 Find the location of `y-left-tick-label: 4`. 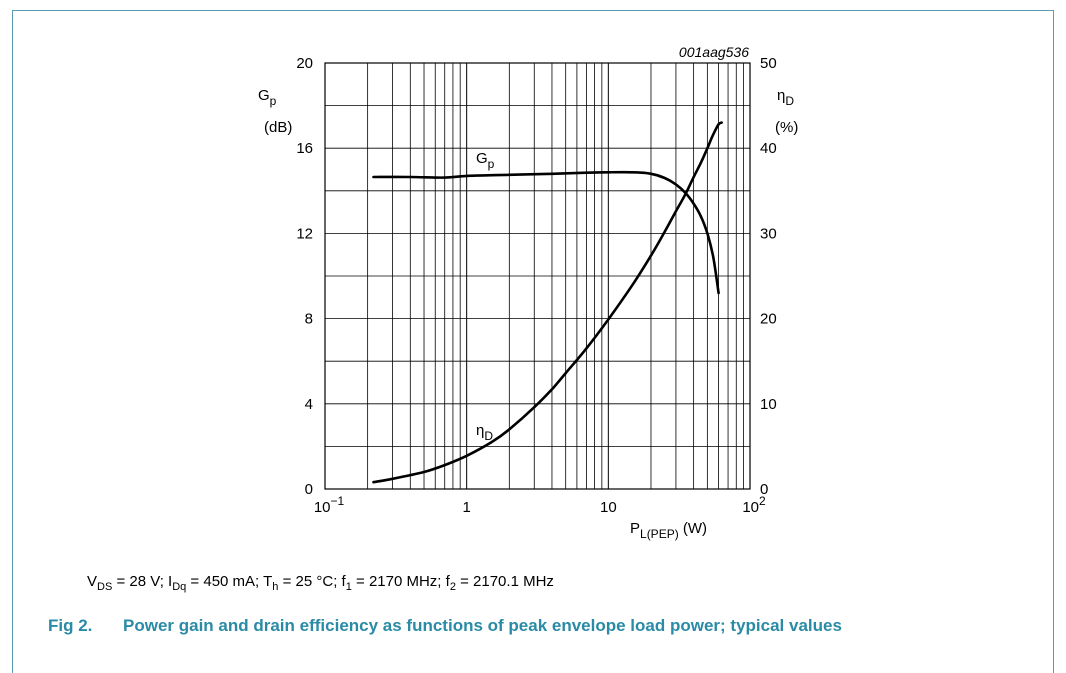

y-left-tick-label: 4 is located at coordinates (309, 404).